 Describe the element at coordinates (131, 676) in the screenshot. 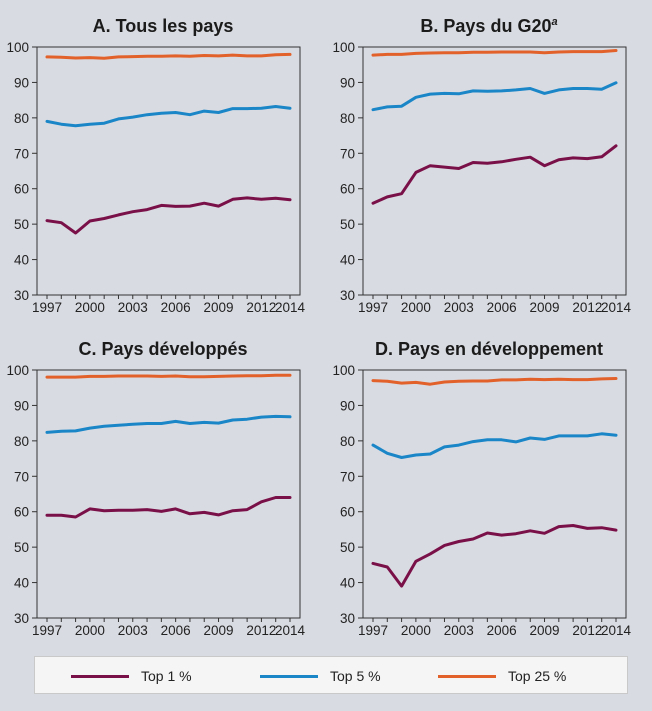

I see `legend-item-top1: Top 1 %` at that location.